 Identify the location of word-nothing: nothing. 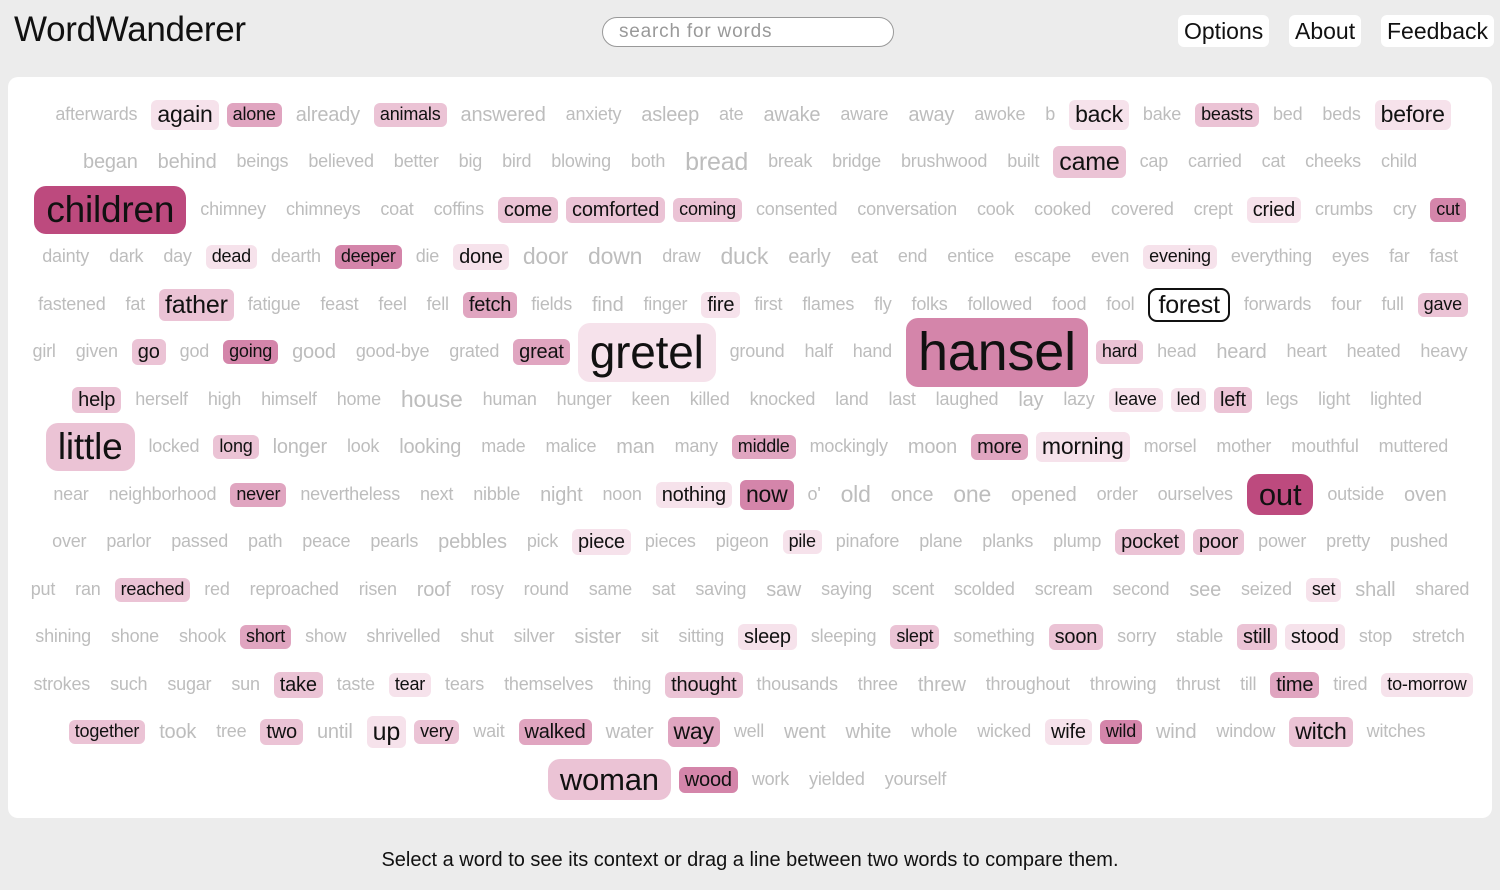
(693, 495).